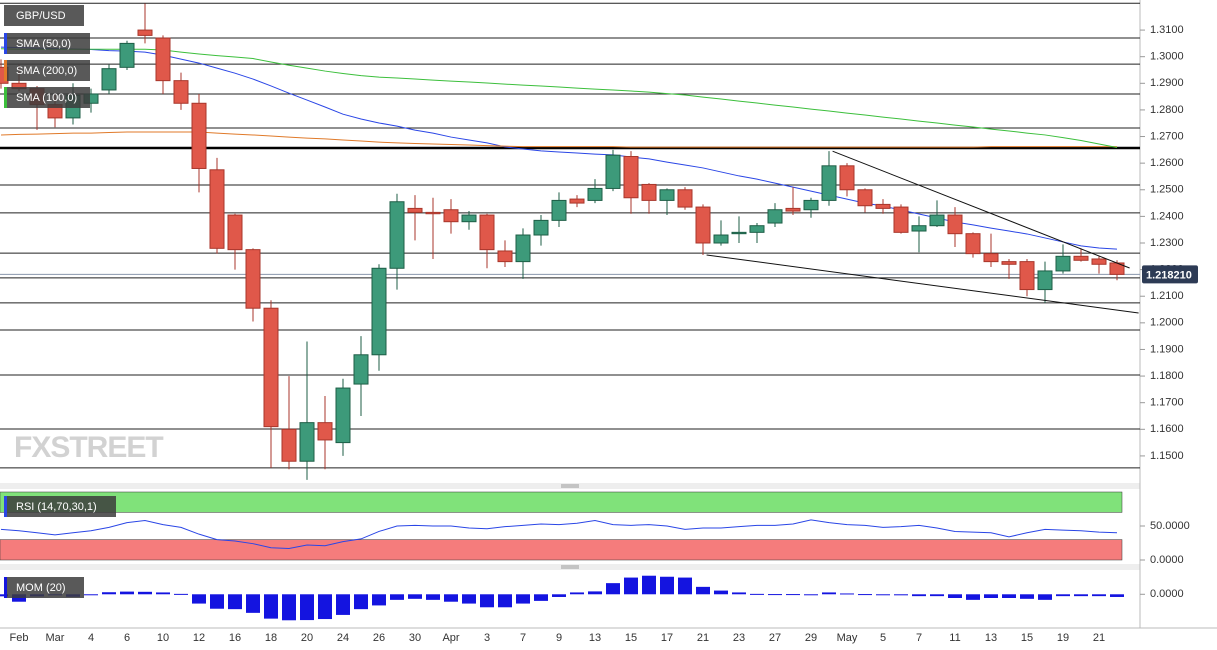 The height and width of the screenshot is (650, 1217). What do you see at coordinates (559, 638) in the screenshot?
I see `x-tick-label: 9` at bounding box center [559, 638].